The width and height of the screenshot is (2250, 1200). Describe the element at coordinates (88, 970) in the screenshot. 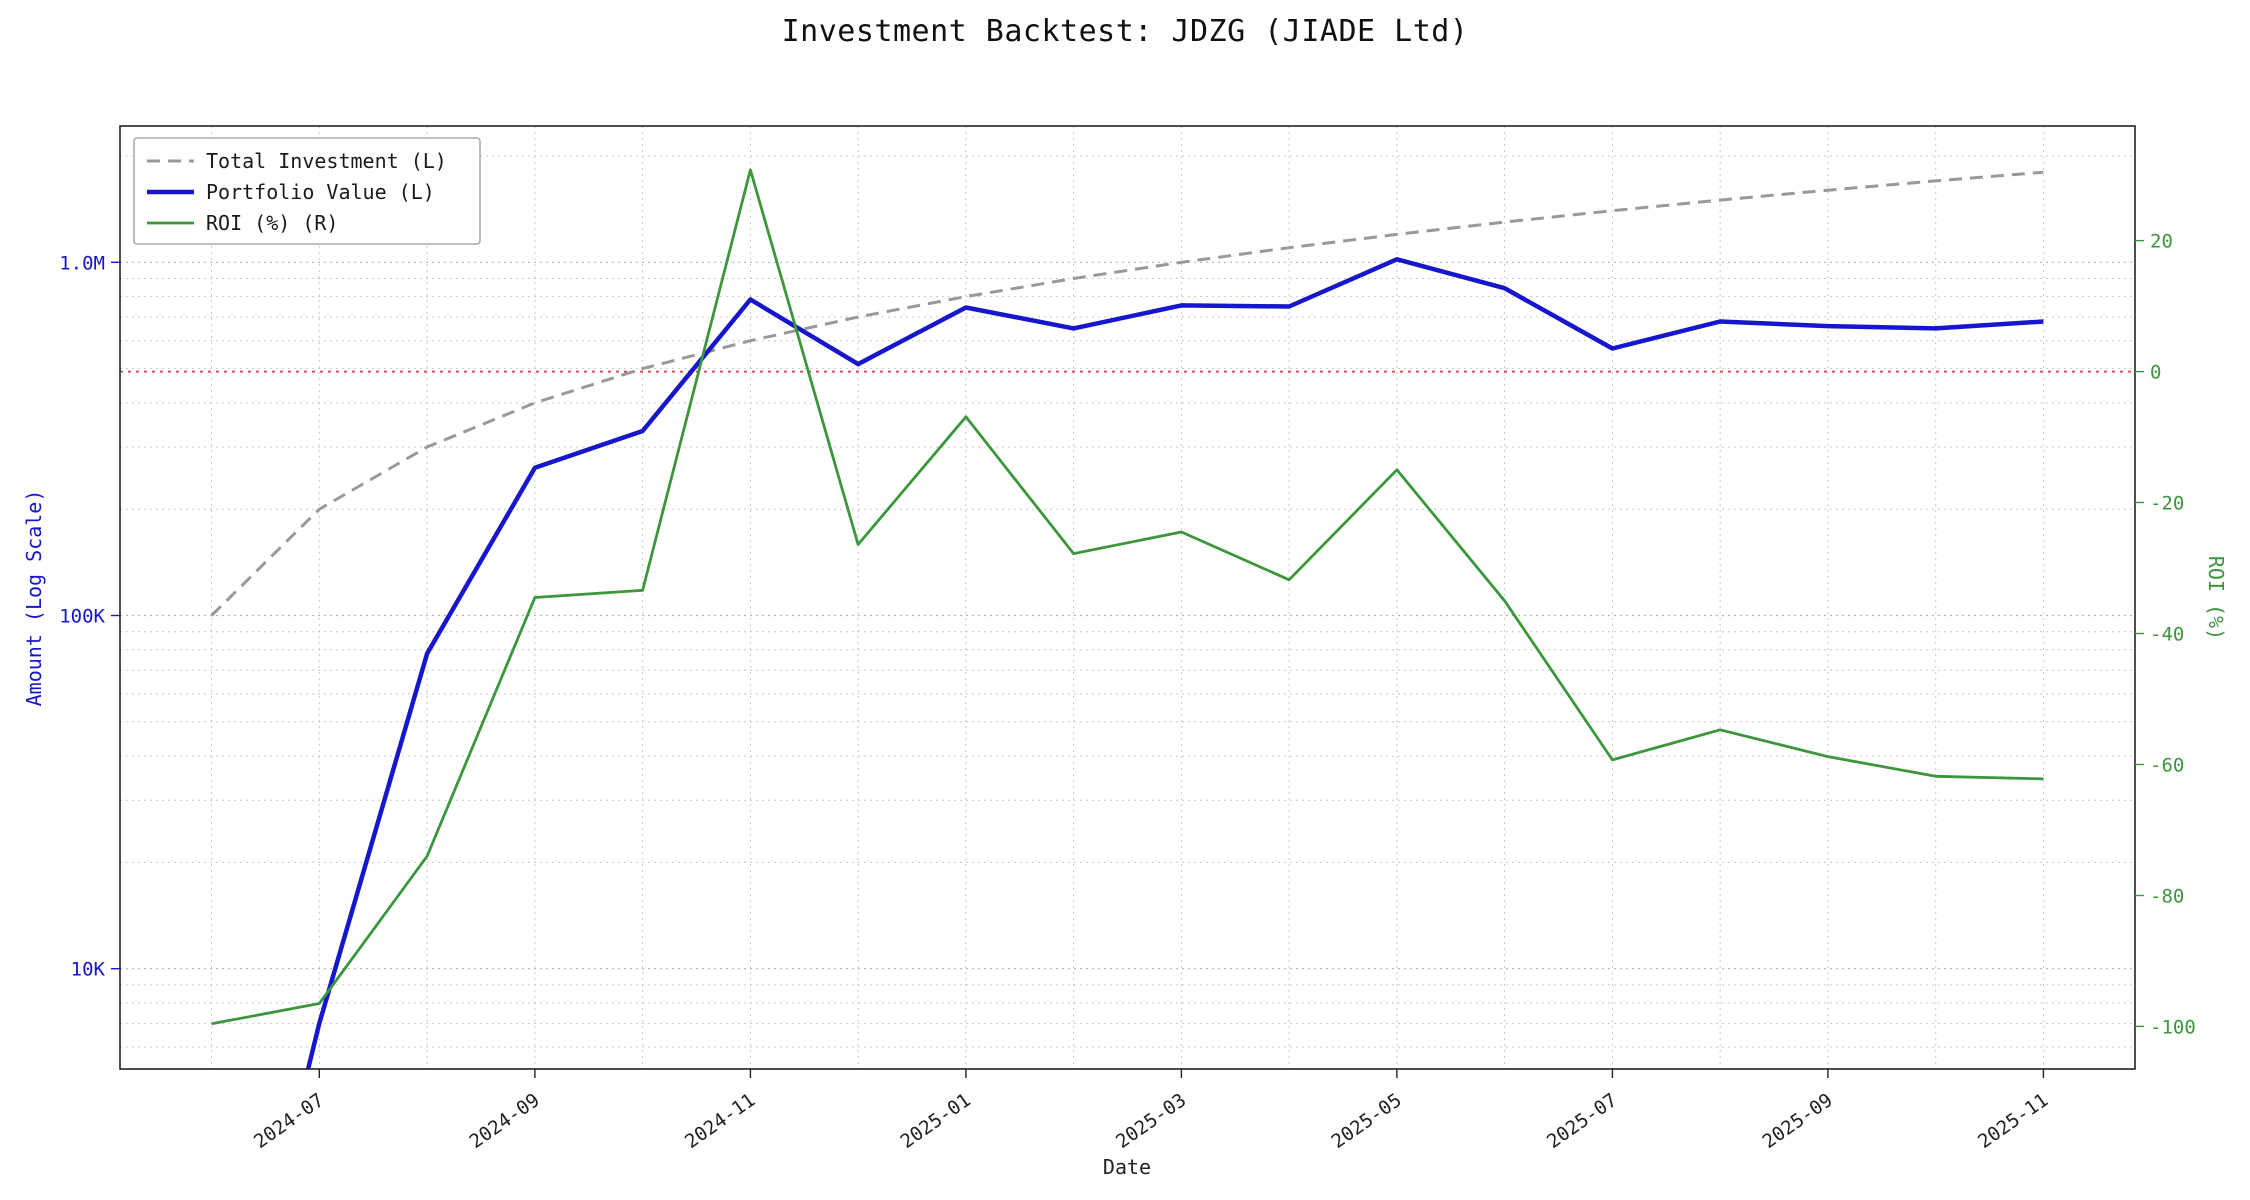

I see `left-tick-label: 10K` at that location.